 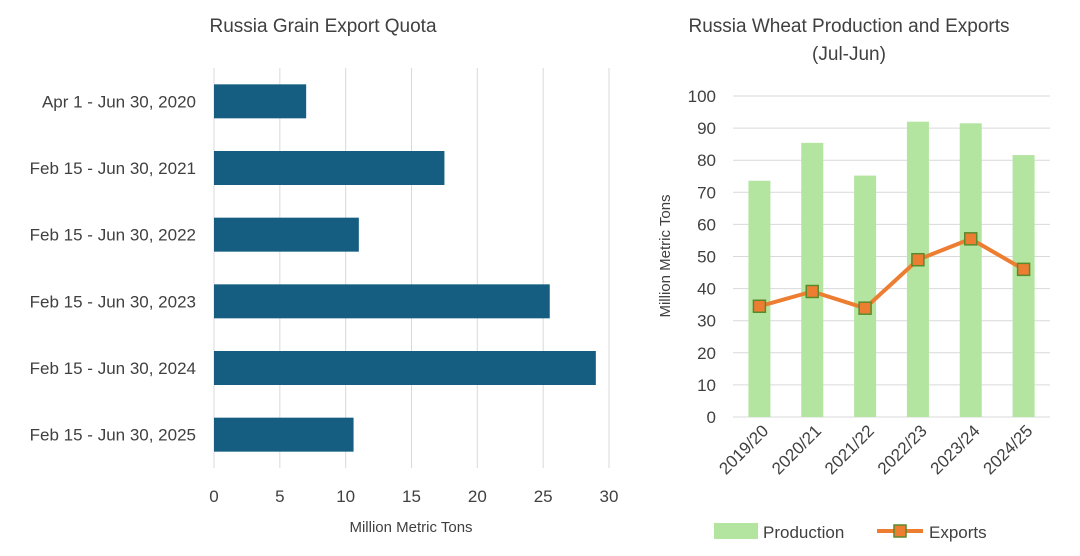 I want to click on y-tick-label: 90, so click(x=706, y=128).